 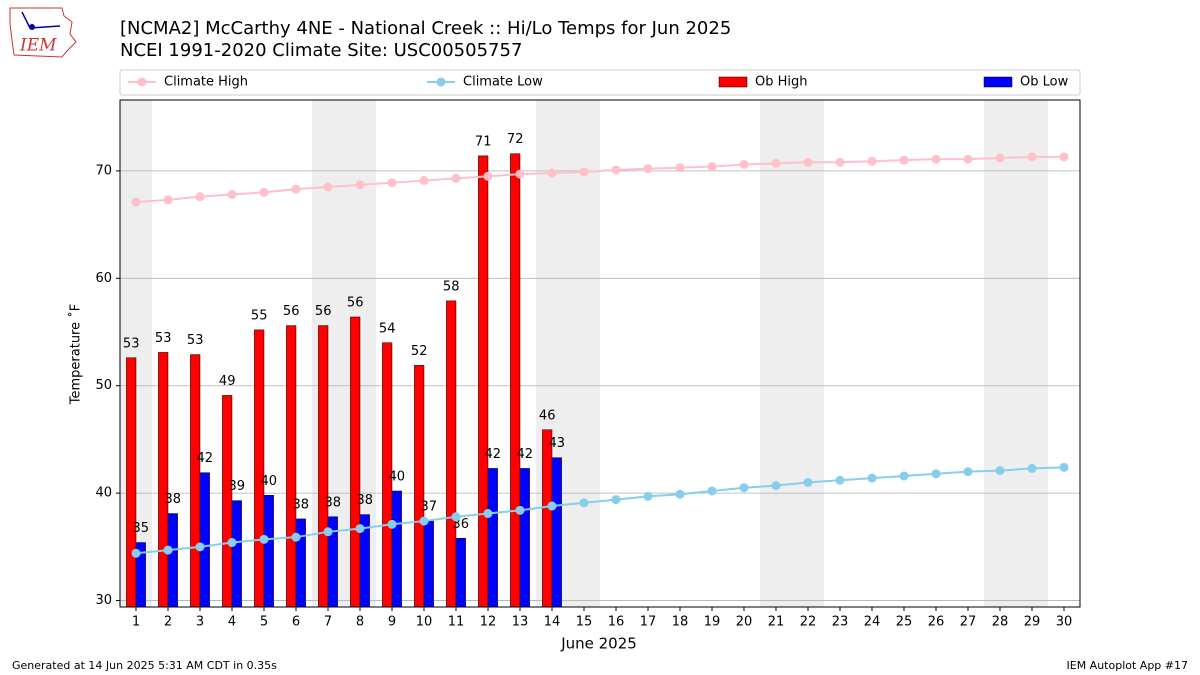 What do you see at coordinates (269, 481) in the screenshot?
I see `data-label: 40` at bounding box center [269, 481].